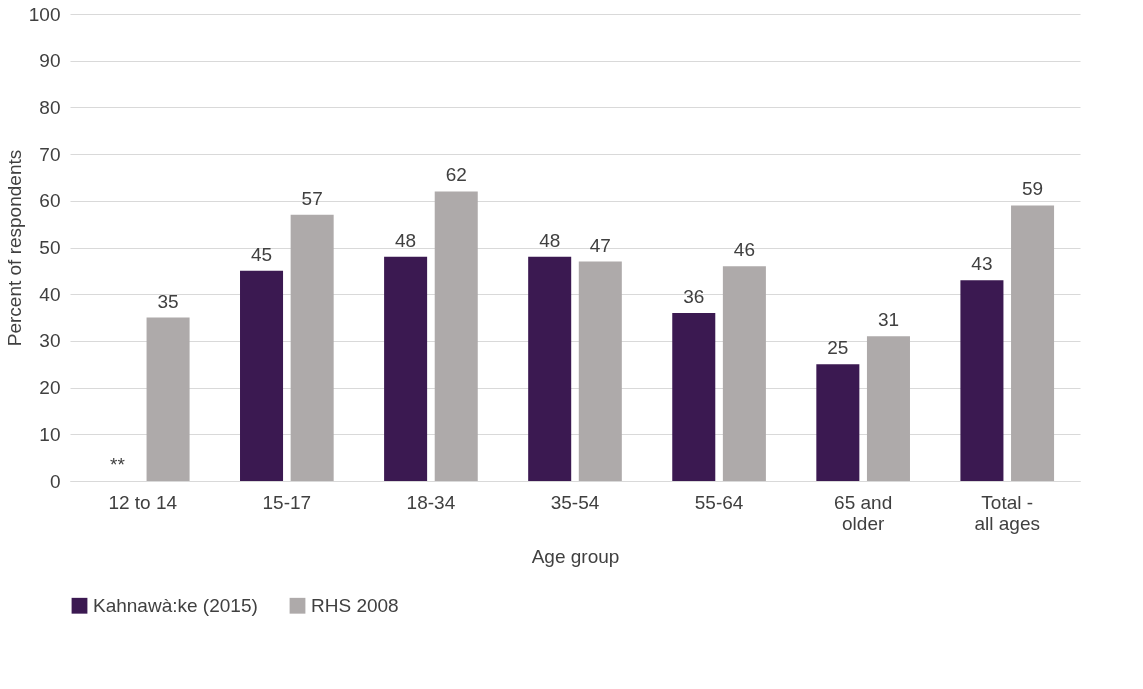 This screenshot has width=1143, height=689. What do you see at coordinates (1007, 512) in the screenshot?
I see `x-tick-label: Total - all ages` at bounding box center [1007, 512].